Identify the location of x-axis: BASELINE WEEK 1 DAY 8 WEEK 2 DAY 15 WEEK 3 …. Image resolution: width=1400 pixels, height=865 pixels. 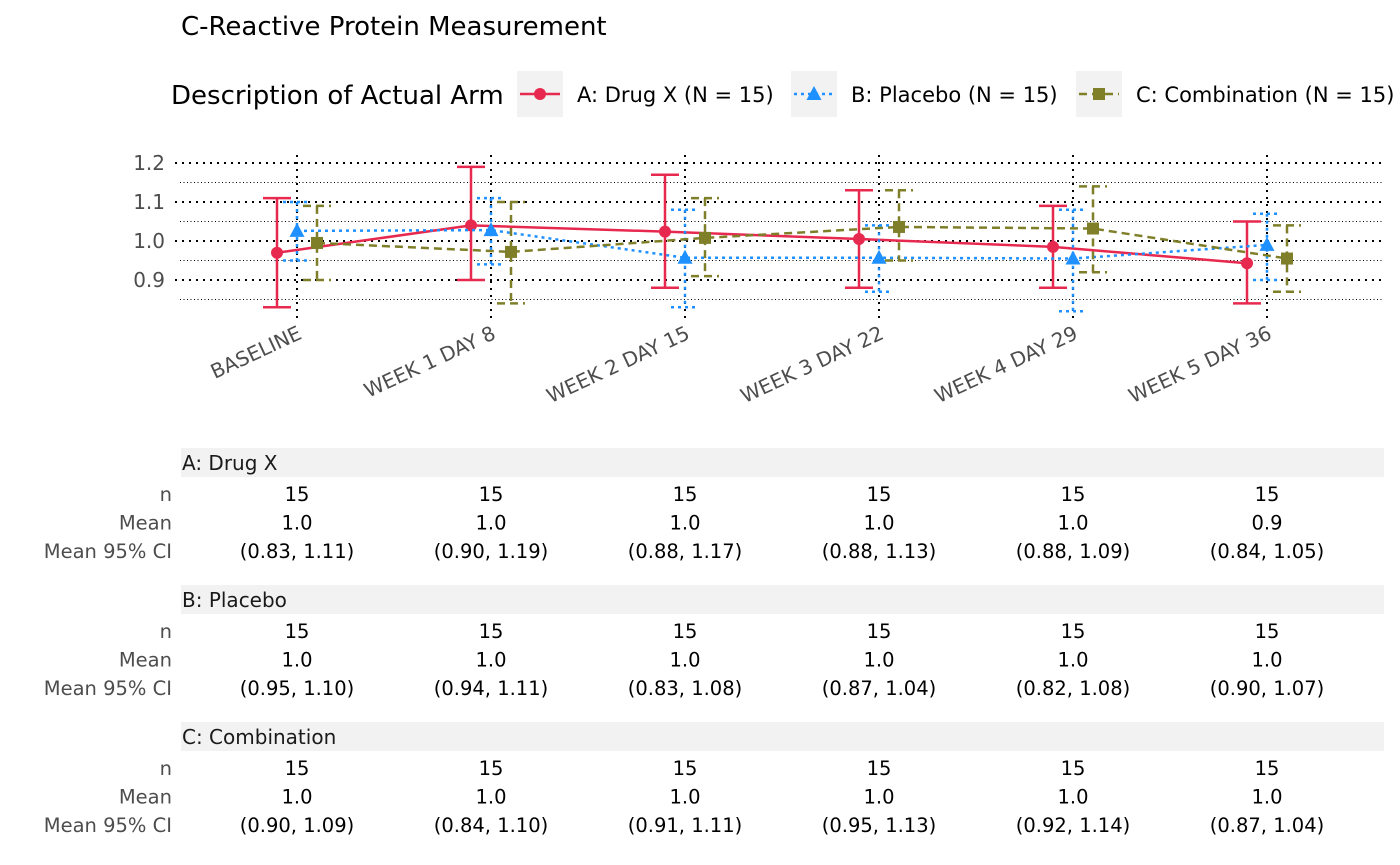
(741, 364).